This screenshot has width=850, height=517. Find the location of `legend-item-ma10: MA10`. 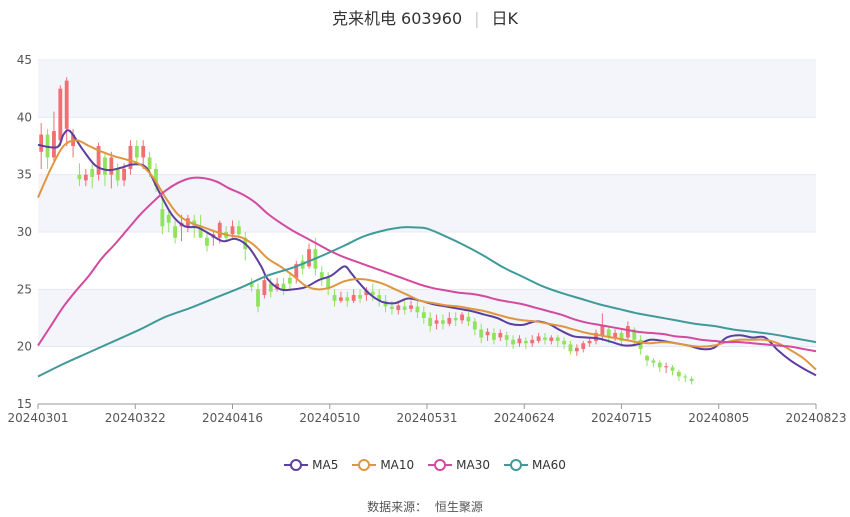

legend-item-ma10: MA10 is located at coordinates (383, 465).